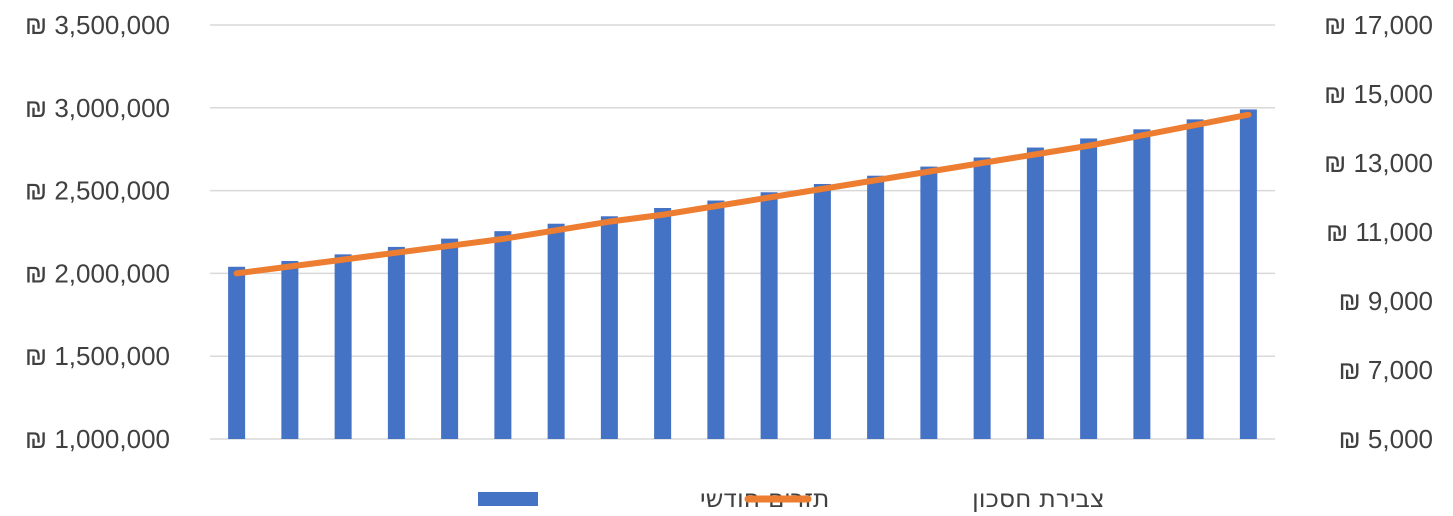  I want to click on left-axis-tick-label: ₪ 2,000,000, so click(97, 273).